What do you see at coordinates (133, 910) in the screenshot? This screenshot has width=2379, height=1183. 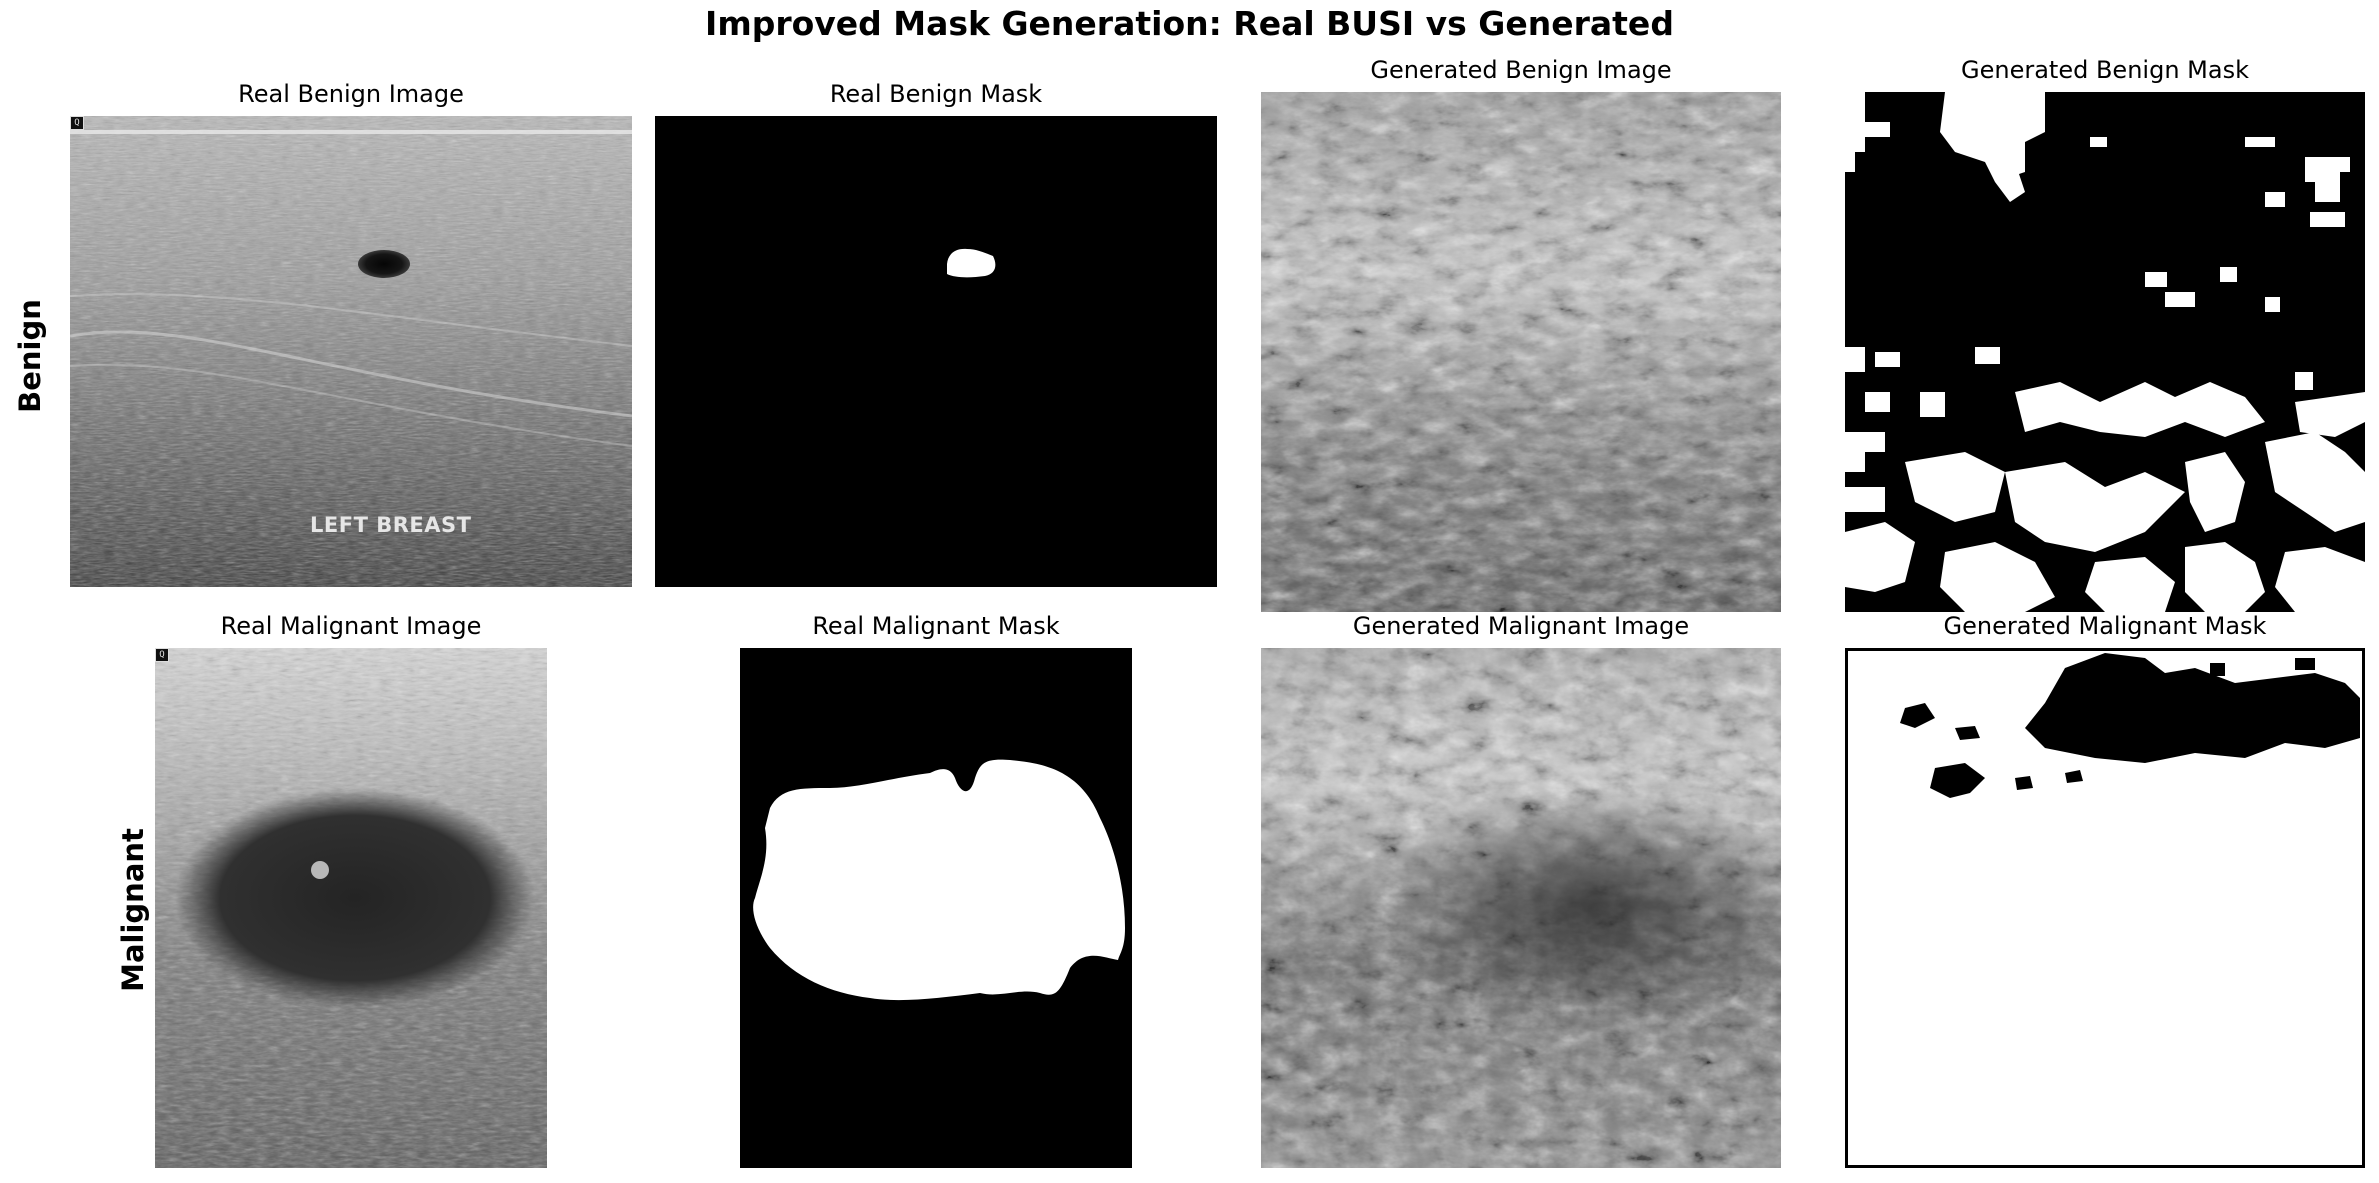 I see `row-label-malignant: Malignant` at bounding box center [133, 910].